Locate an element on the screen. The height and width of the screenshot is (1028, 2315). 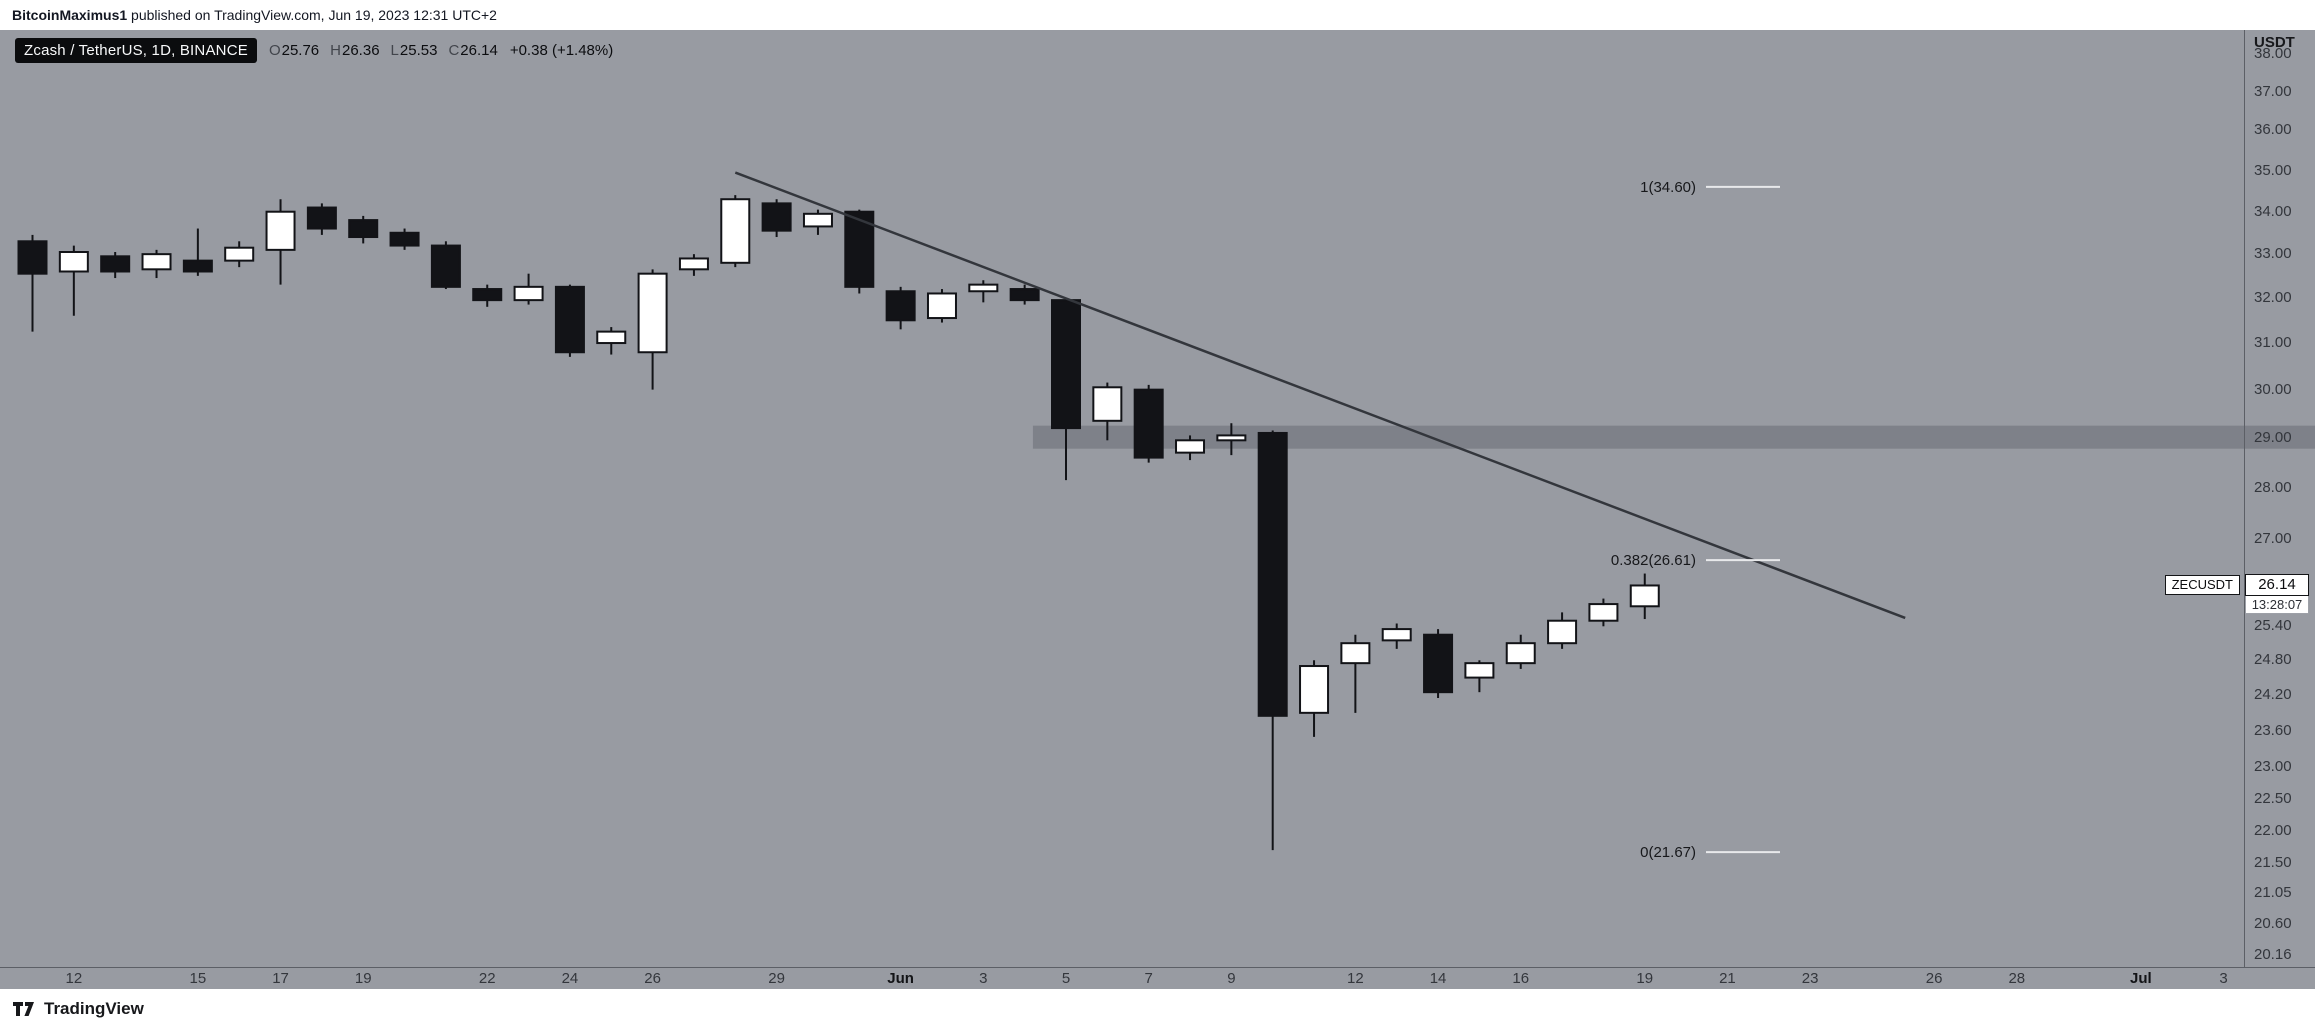
price-axis-label: 20.16 is located at coordinates (2273, 954).